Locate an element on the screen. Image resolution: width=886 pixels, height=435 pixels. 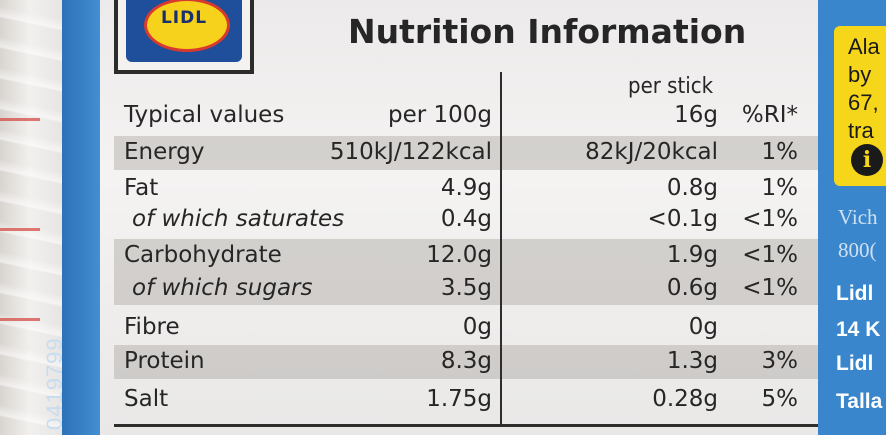
per-stick-value: 0.8g is located at coordinates (692, 188).